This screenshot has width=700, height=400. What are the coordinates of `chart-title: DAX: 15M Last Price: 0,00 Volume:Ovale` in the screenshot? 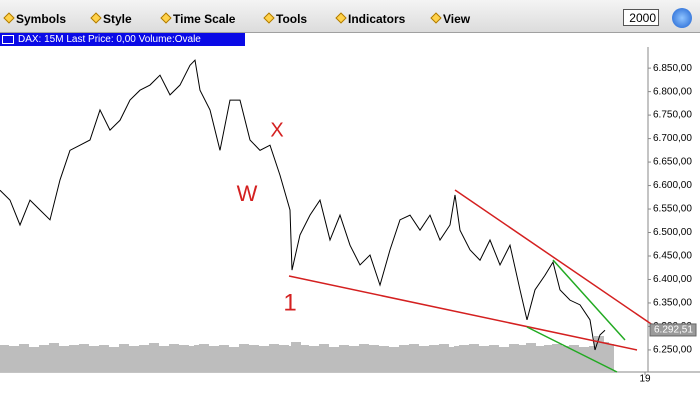 It's located at (109, 39).